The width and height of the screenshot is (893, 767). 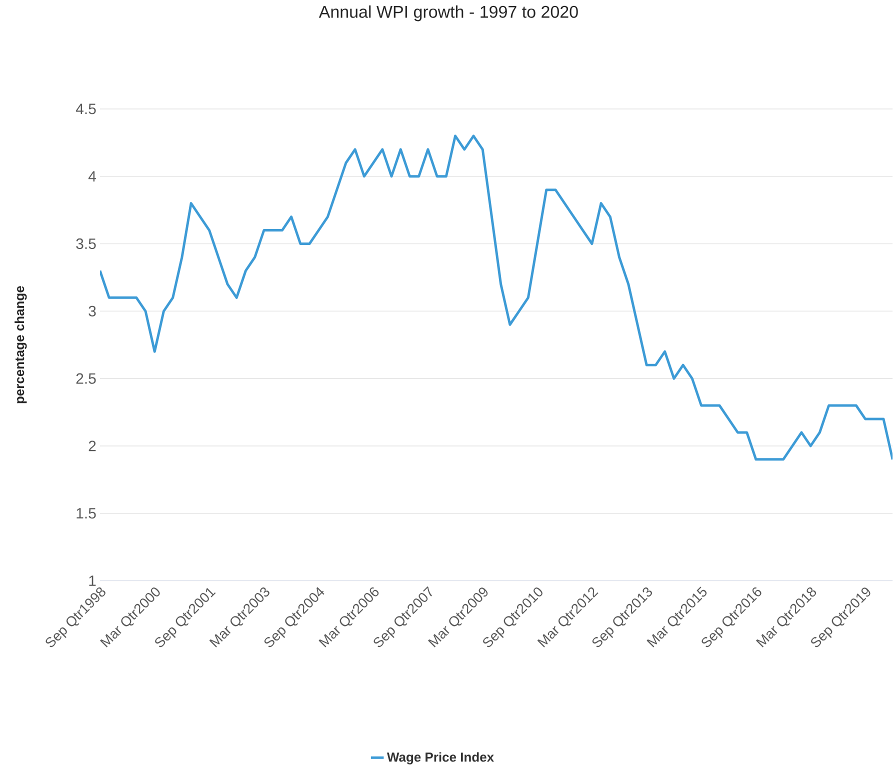 What do you see at coordinates (20, 345) in the screenshot?
I see `y-axis-title: percentage change` at bounding box center [20, 345].